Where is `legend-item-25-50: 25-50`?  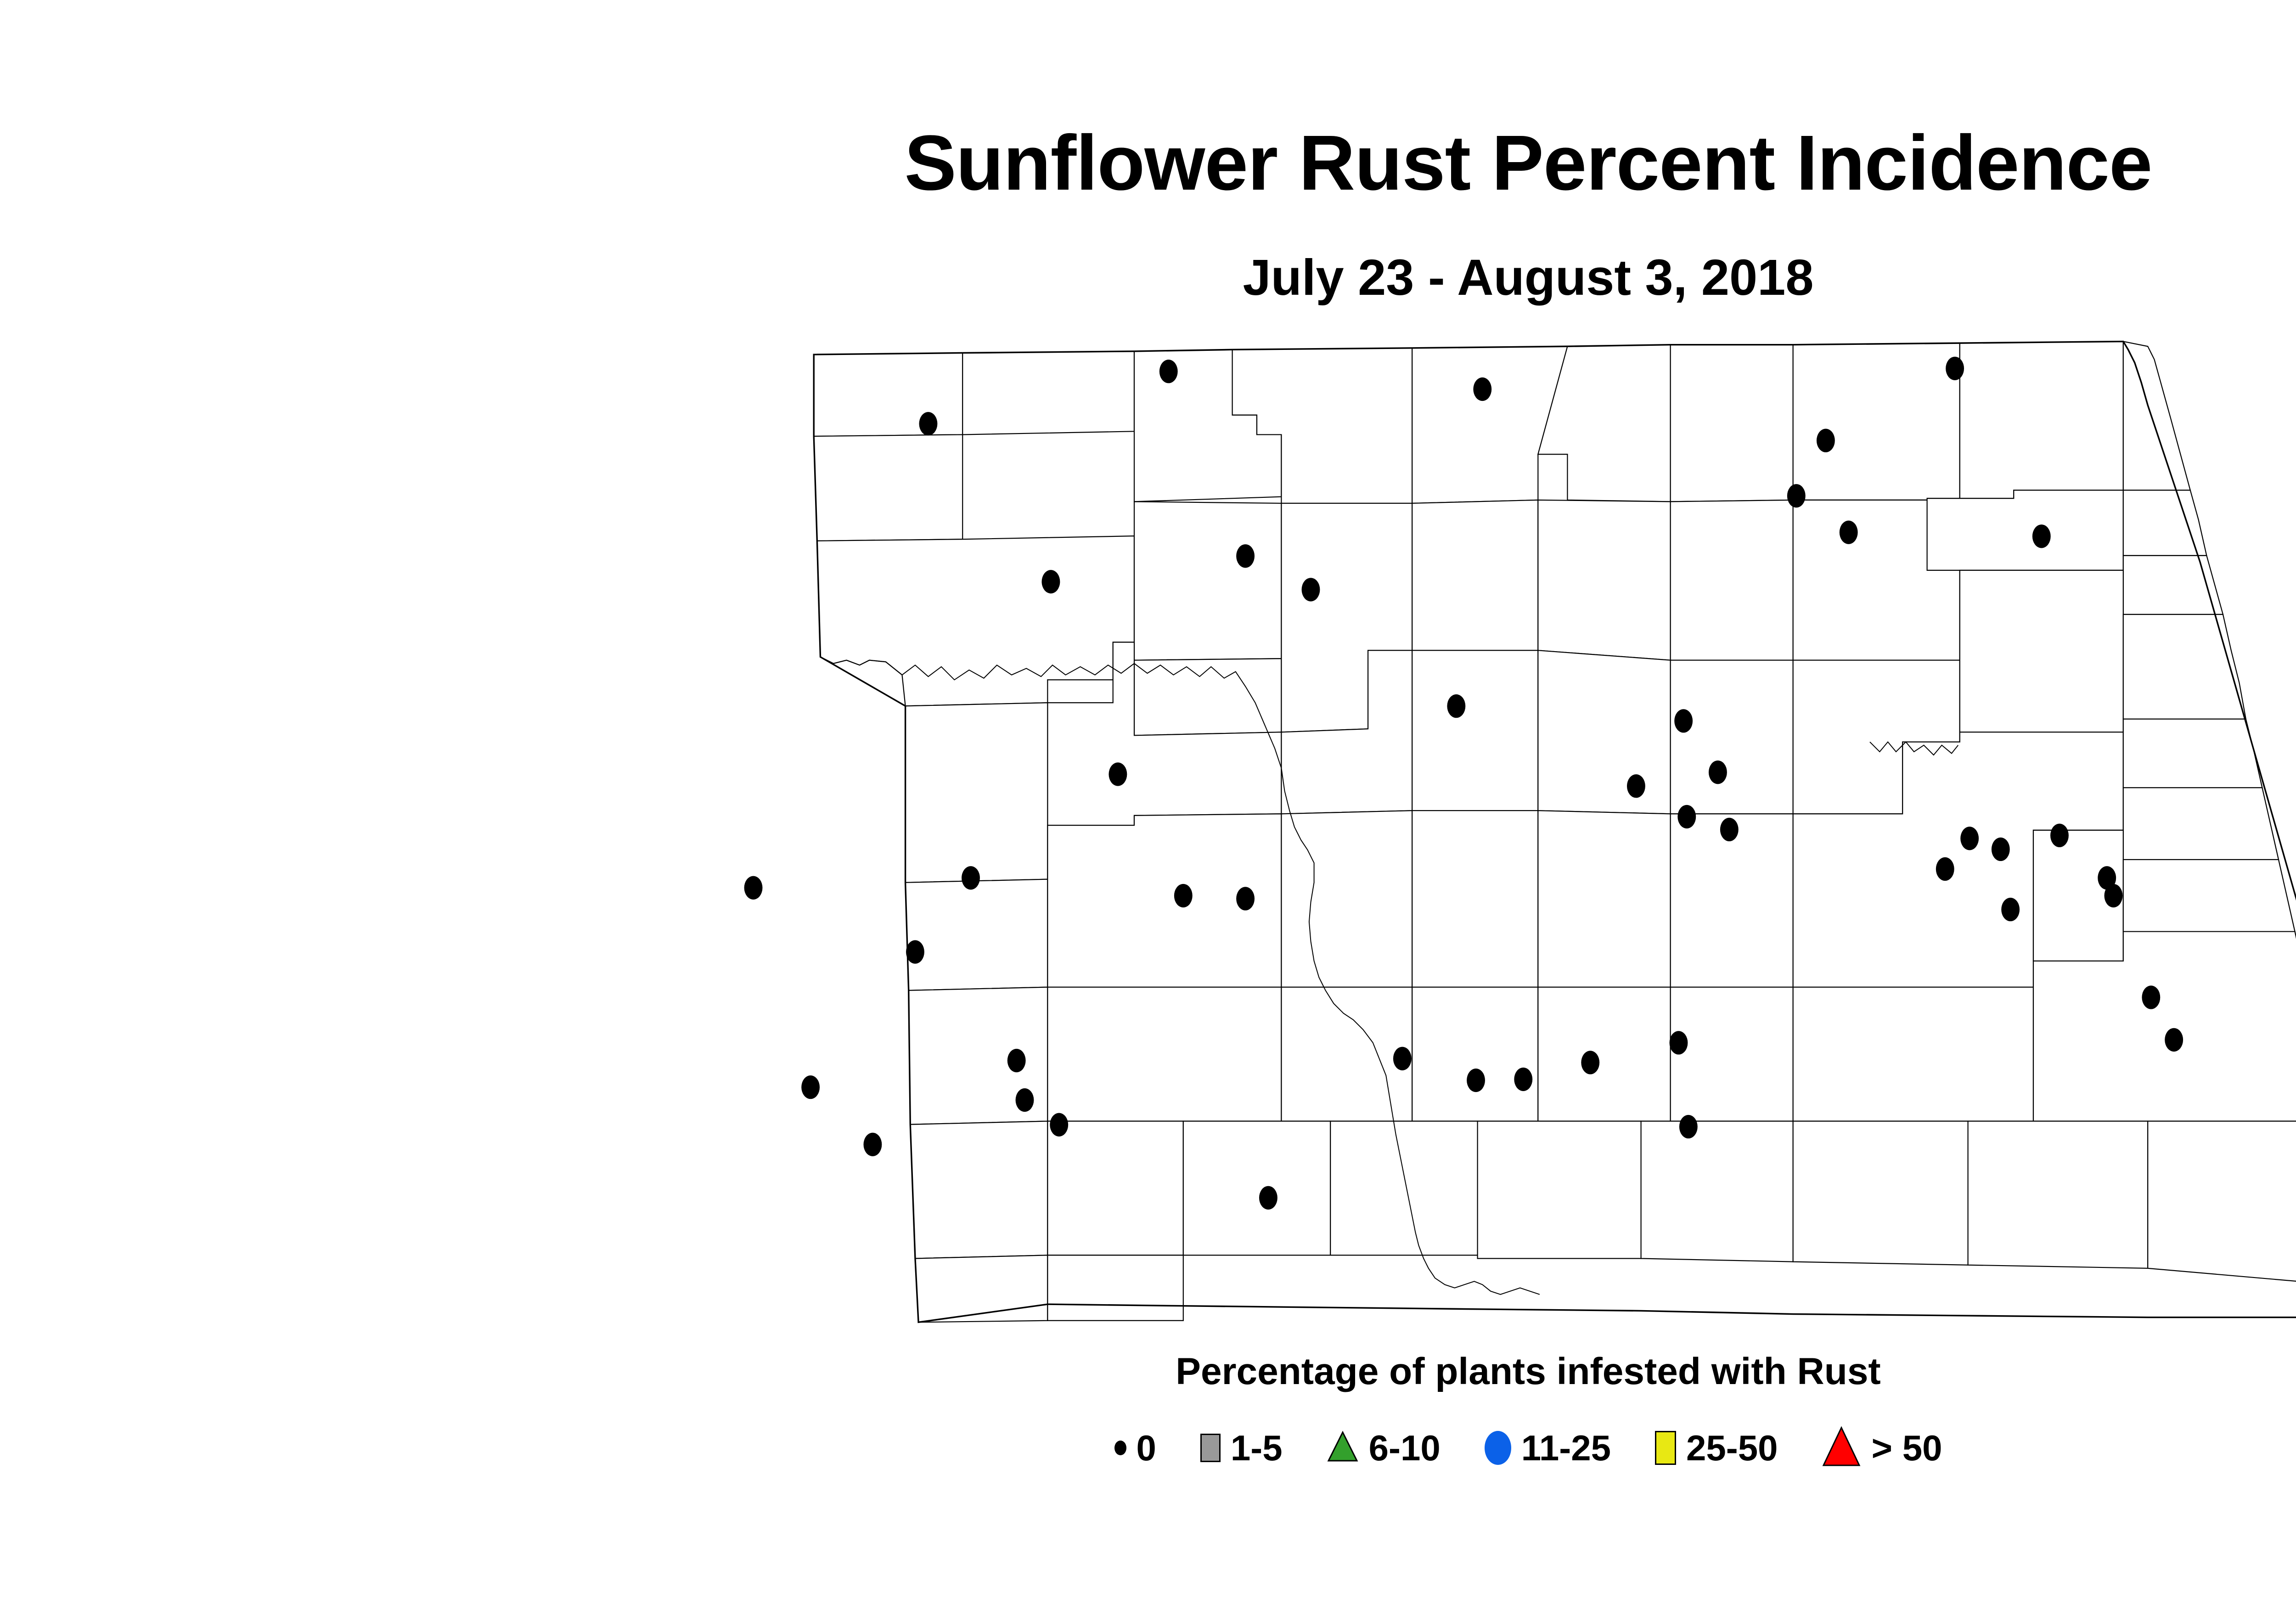
legend-item-25-50: 25-50 is located at coordinates (1716, 1448).